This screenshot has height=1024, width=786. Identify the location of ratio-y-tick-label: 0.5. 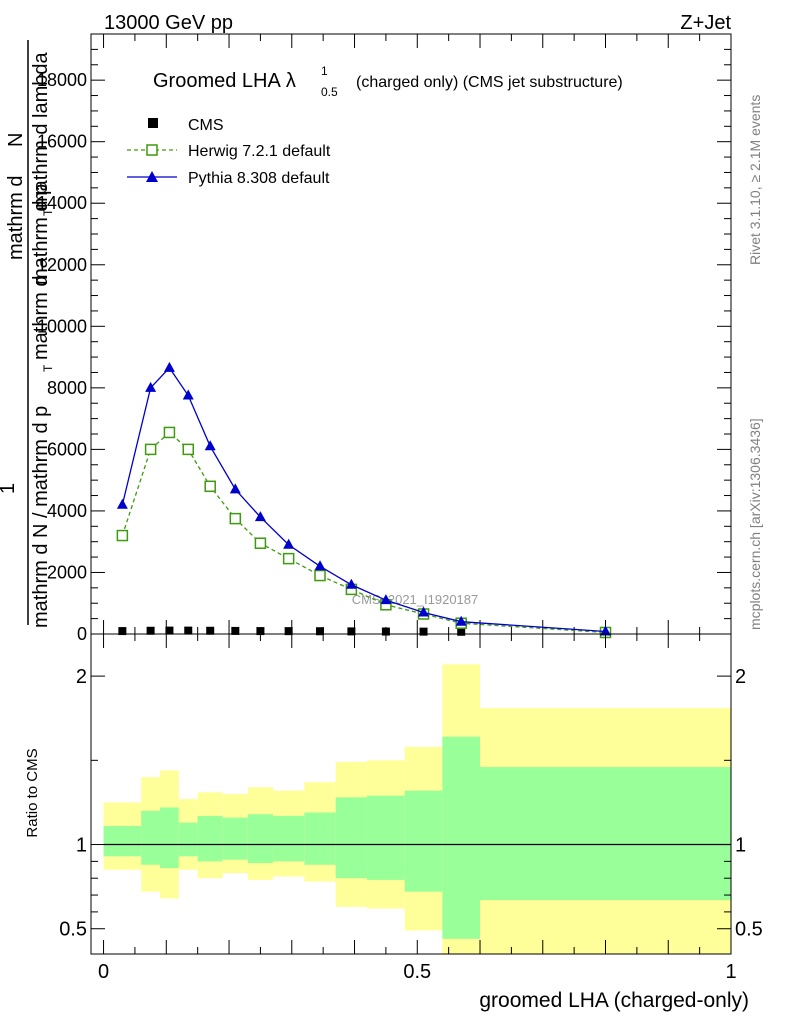
(73, 930).